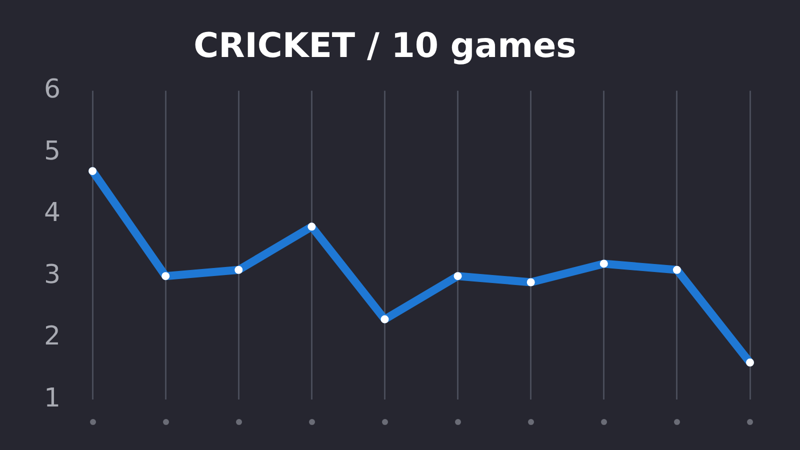 The height and width of the screenshot is (450, 800). What do you see at coordinates (52, 337) in the screenshot?
I see `y-tick-label: 2` at bounding box center [52, 337].